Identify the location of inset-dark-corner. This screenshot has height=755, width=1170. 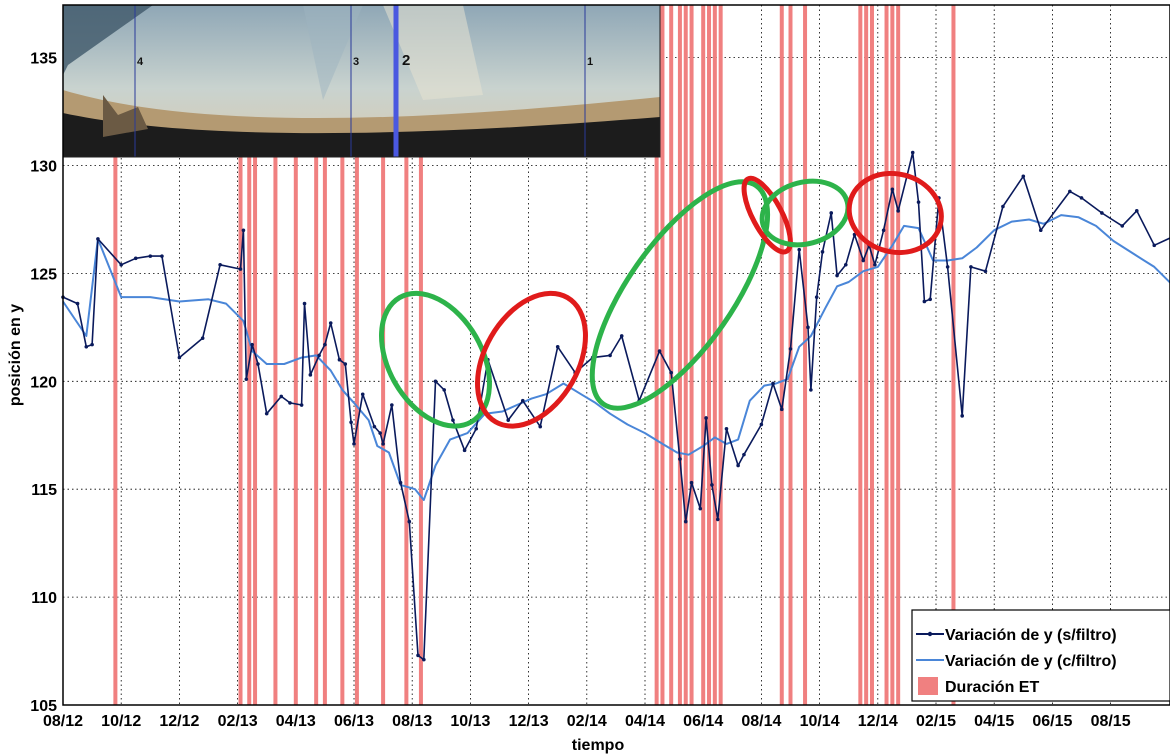
(108, 40).